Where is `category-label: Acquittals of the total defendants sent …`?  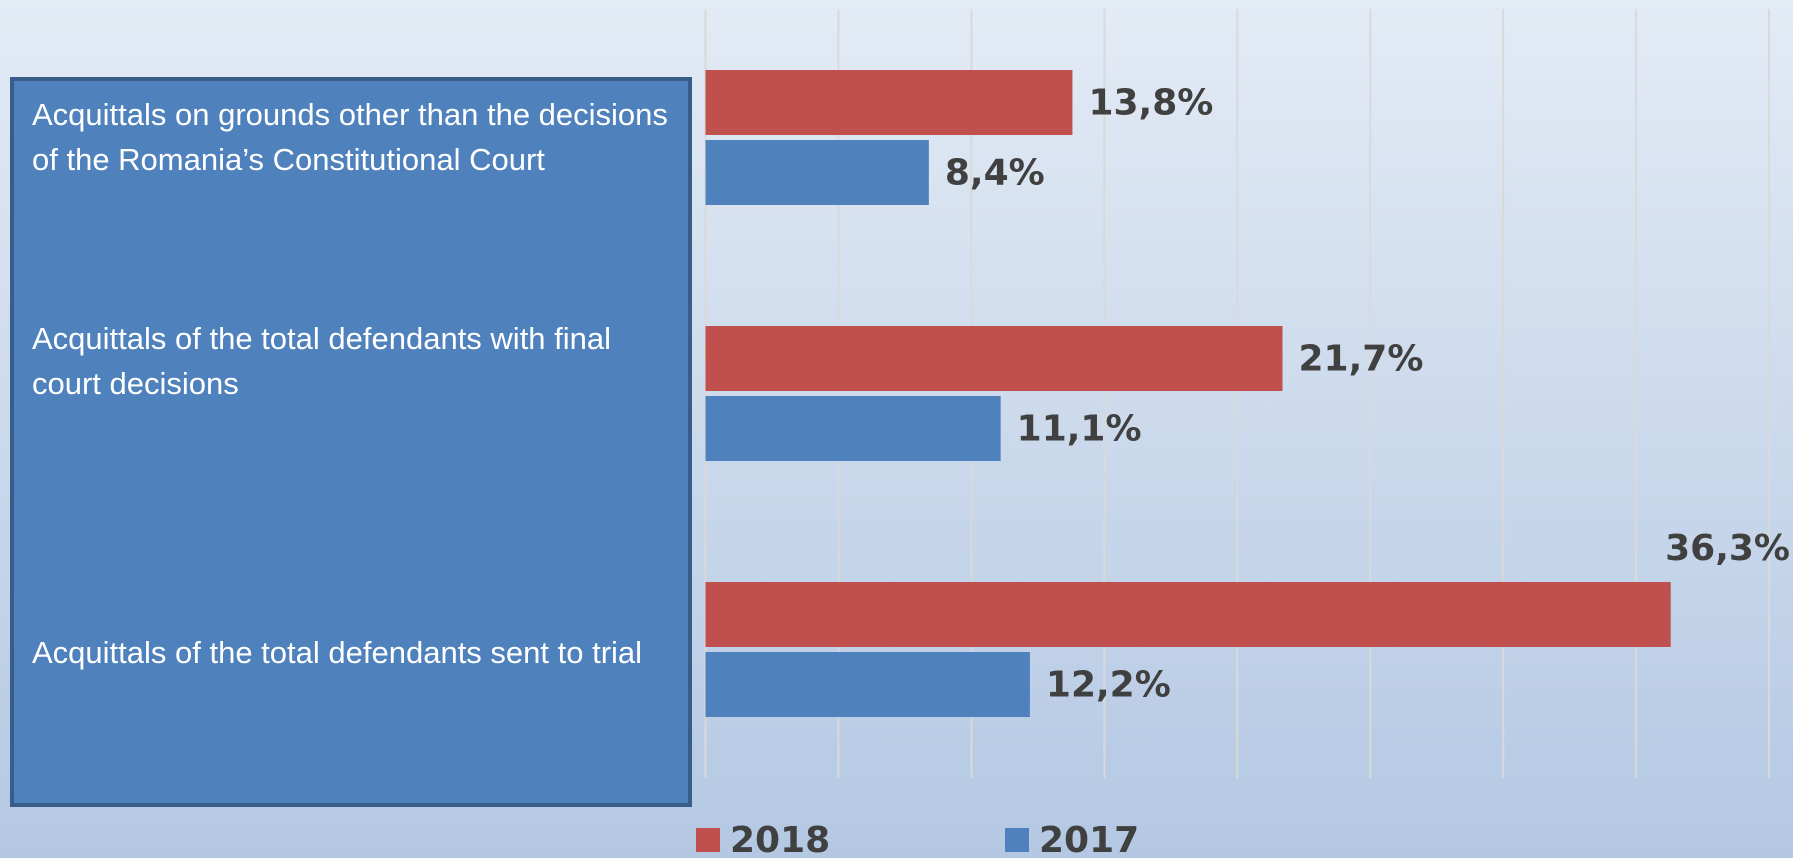
category-label: Acquittals of the total defendants sent … is located at coordinates (337, 652).